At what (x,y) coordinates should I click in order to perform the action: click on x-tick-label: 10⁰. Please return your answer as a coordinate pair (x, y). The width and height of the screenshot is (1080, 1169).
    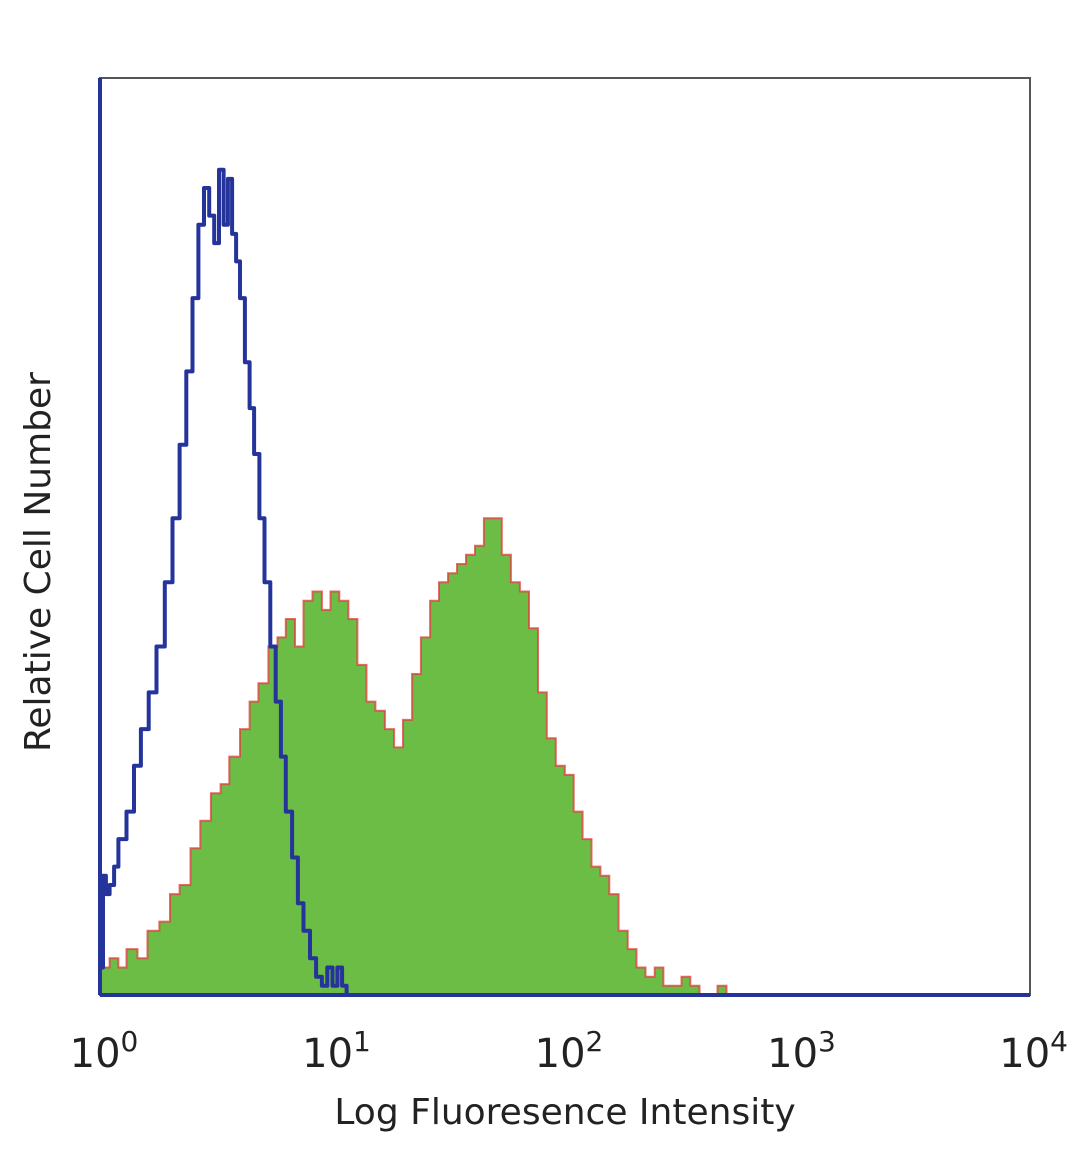
    Looking at the image, I should click on (104, 1051).